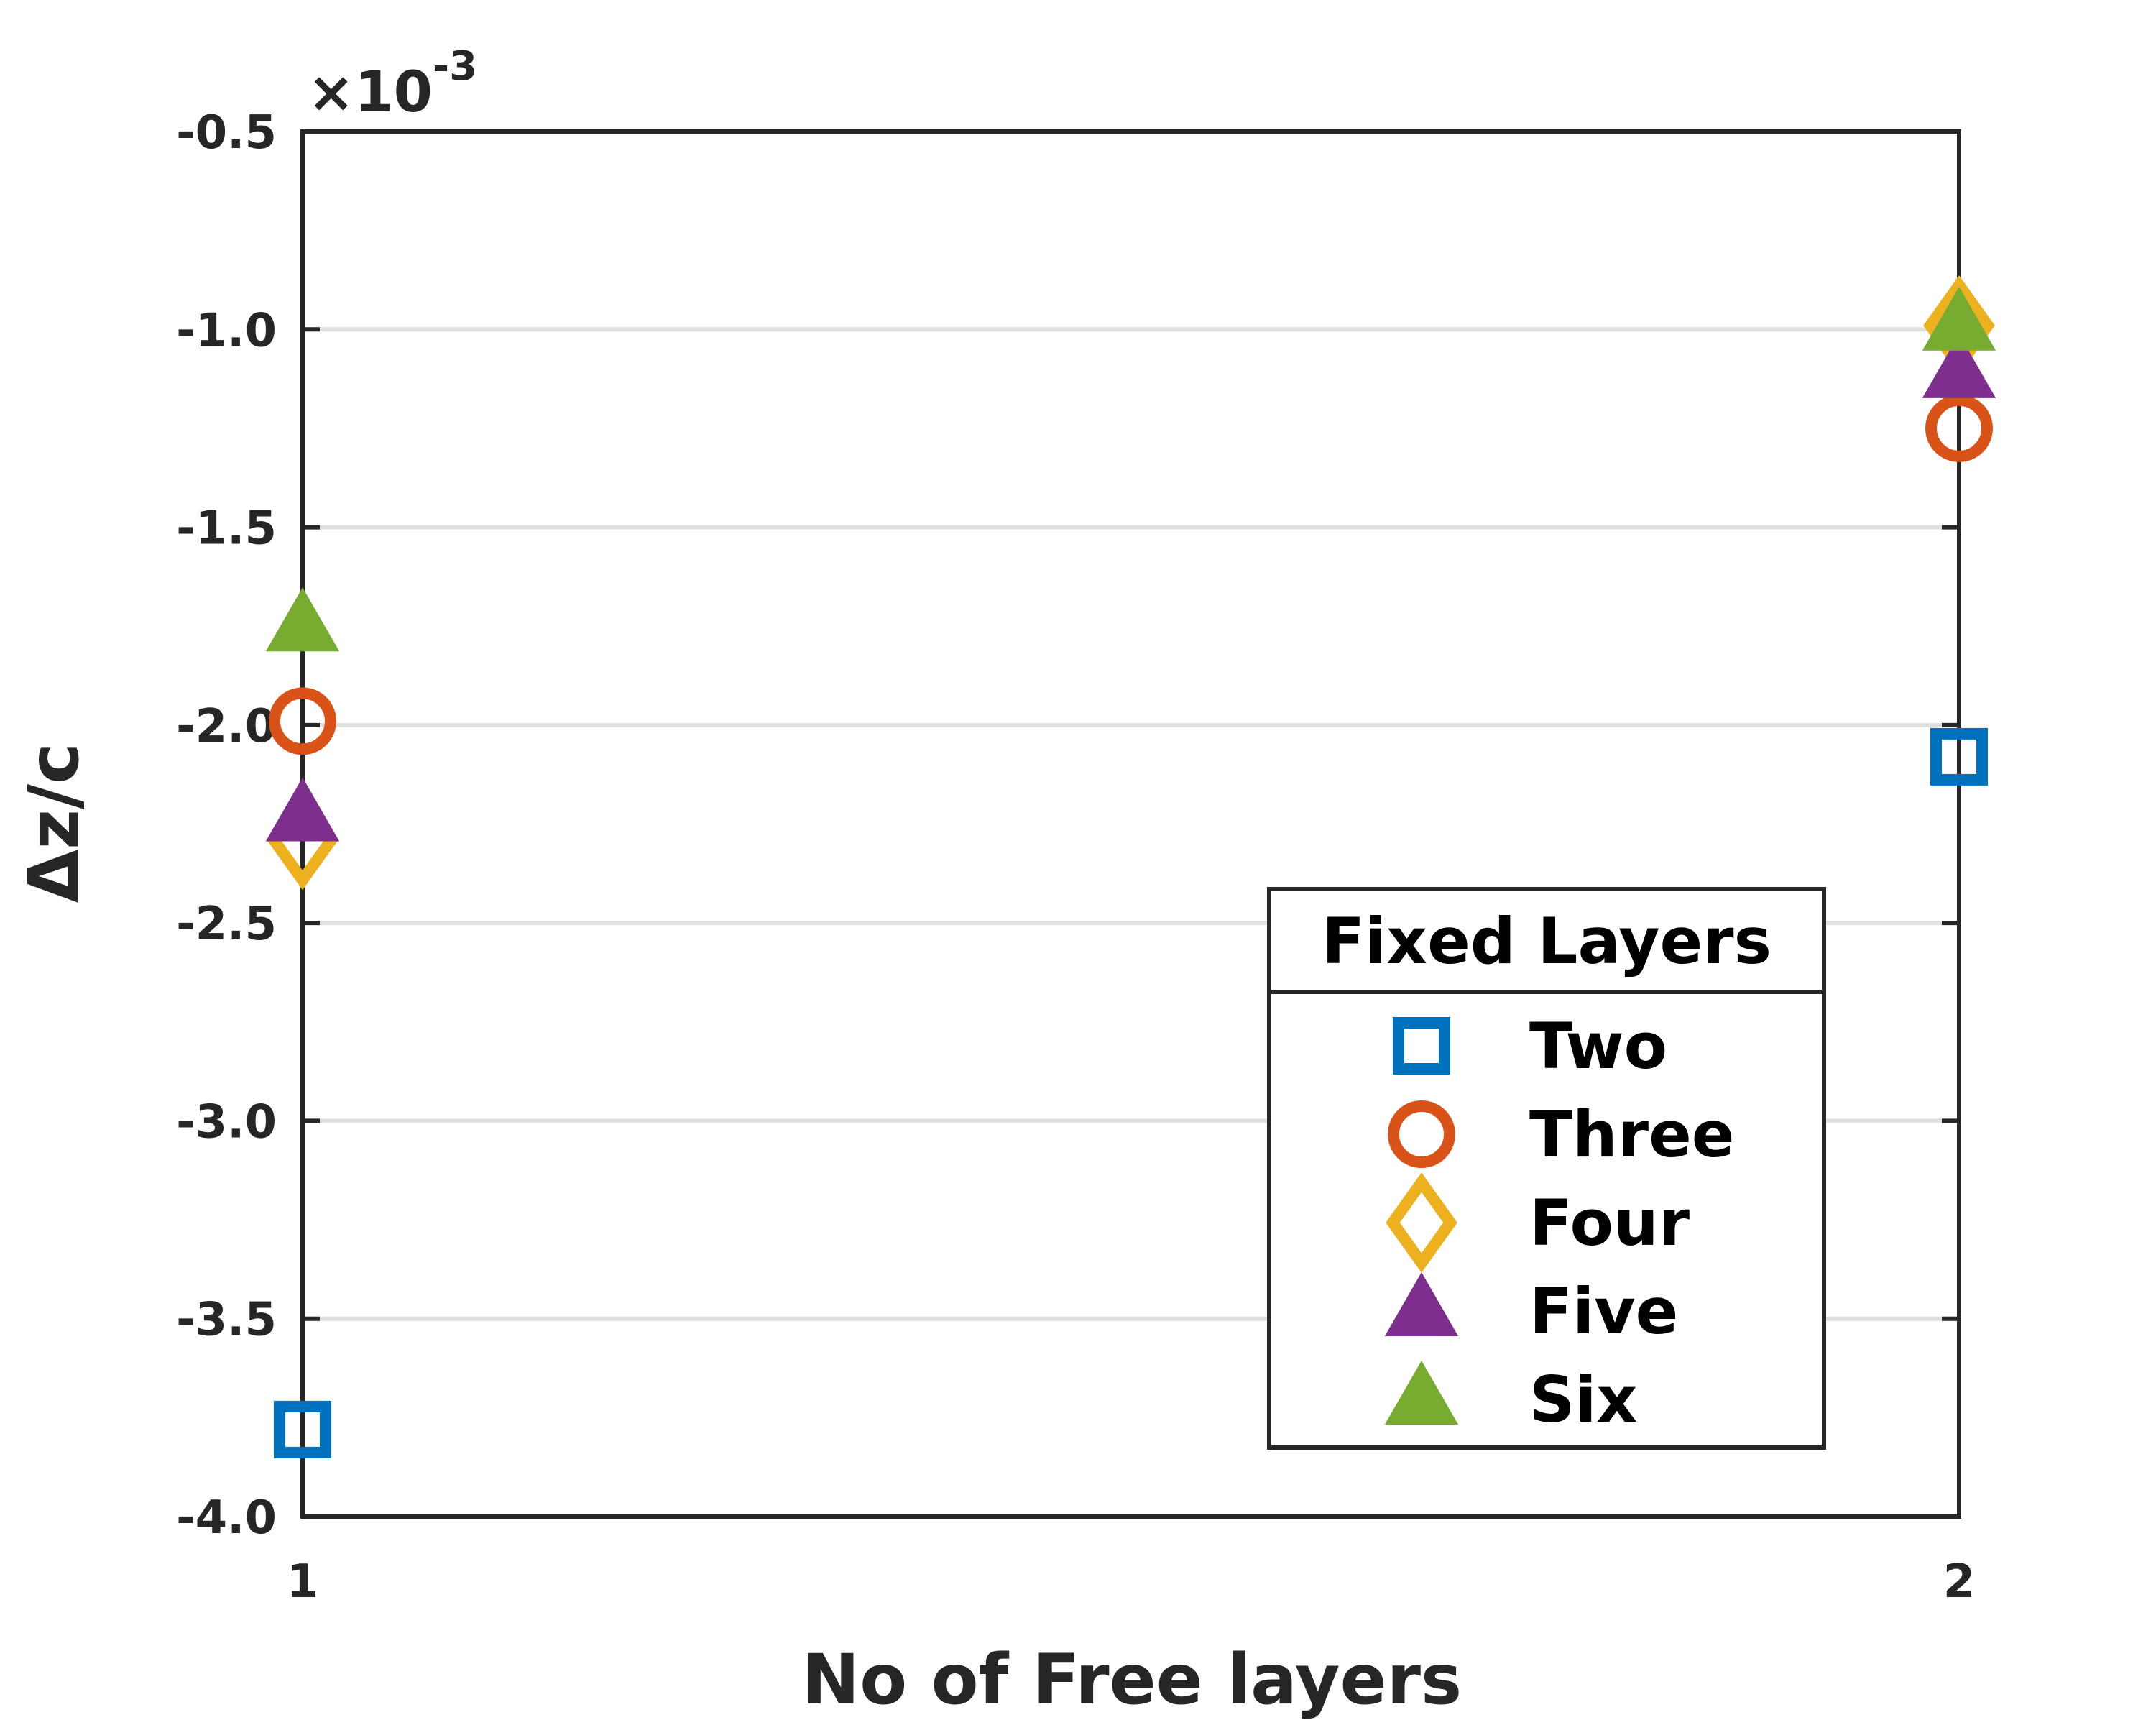 The width and height of the screenshot is (2156, 1725). What do you see at coordinates (227, 1122) in the screenshot?
I see `y-tick-label: -3.0` at bounding box center [227, 1122].